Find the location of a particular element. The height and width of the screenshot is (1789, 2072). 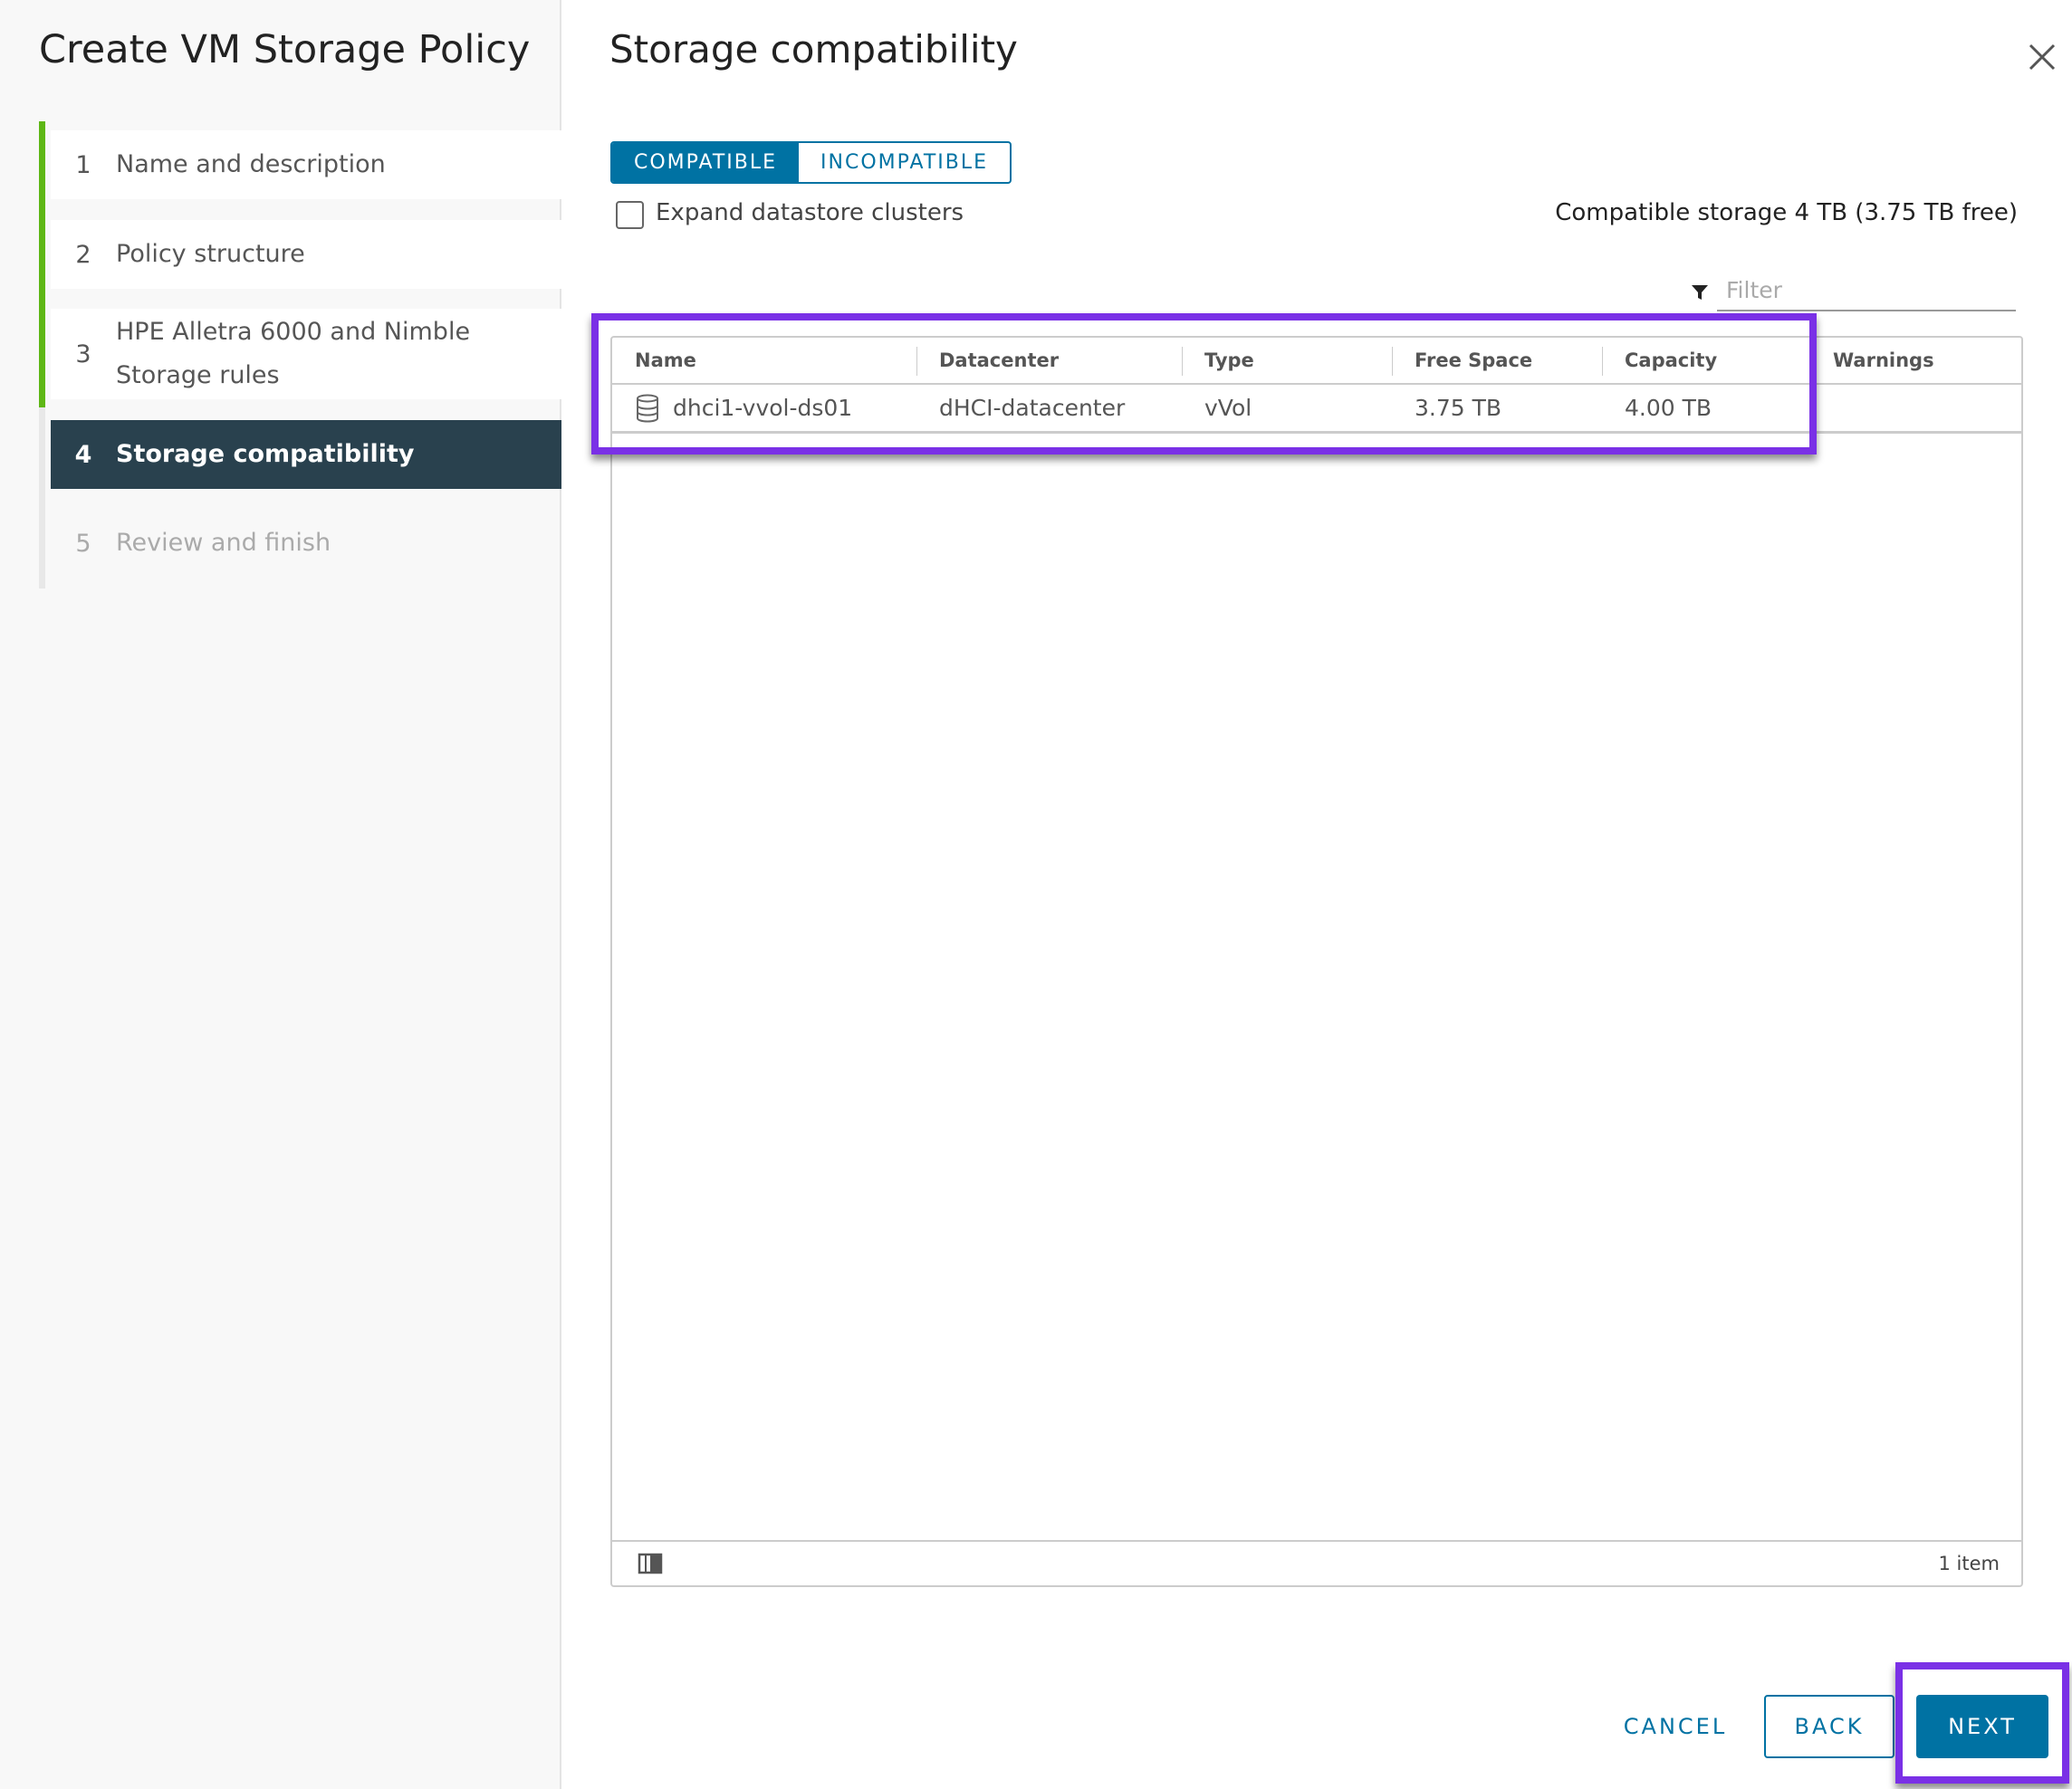

back-button: BACK is located at coordinates (1829, 1726).